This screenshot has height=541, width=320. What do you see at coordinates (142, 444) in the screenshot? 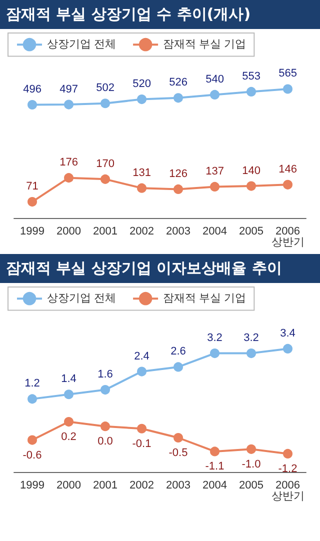
I see `data-label: -0.1` at bounding box center [142, 444].